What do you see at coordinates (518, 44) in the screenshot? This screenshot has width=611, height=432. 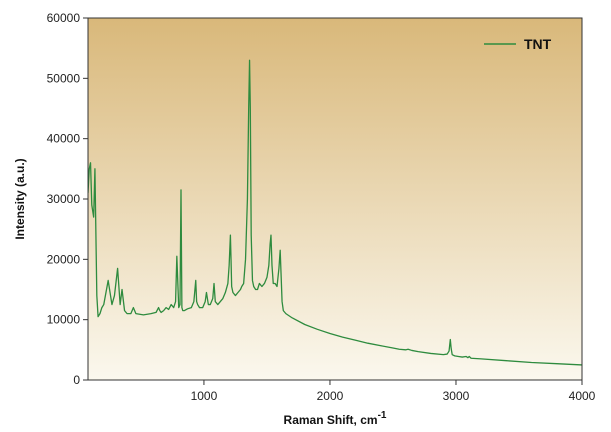 I see `legend: TNT` at bounding box center [518, 44].